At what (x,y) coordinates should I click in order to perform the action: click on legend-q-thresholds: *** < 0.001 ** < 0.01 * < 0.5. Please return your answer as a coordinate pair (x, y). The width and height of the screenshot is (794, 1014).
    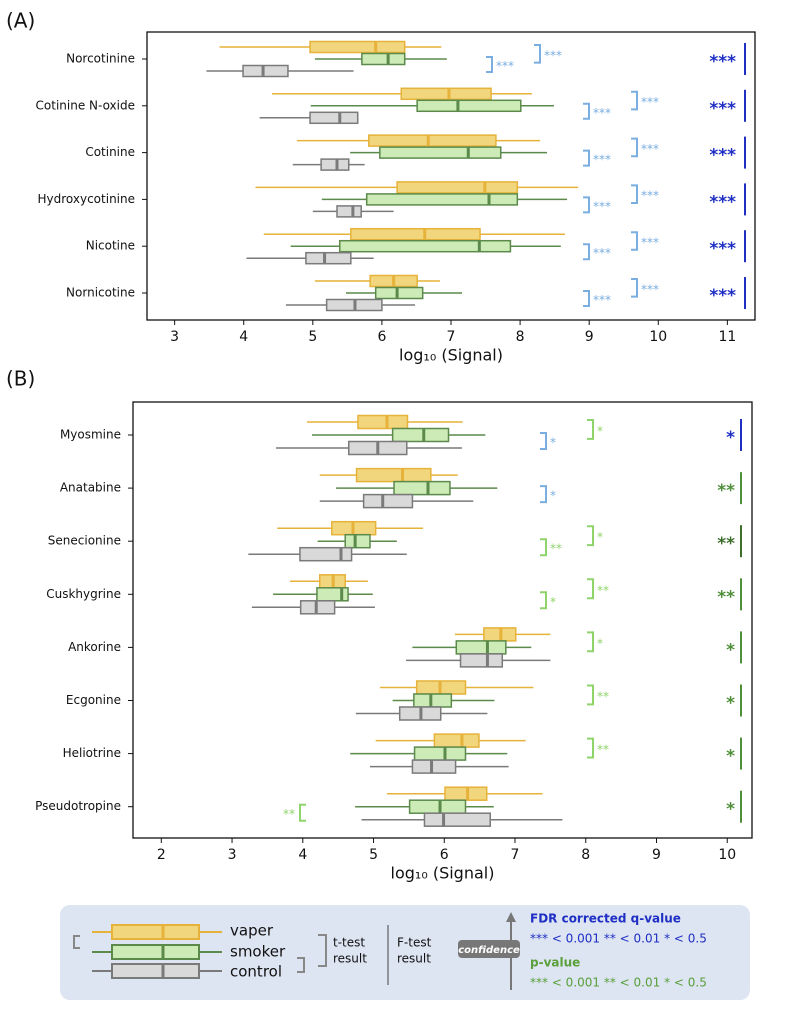
    Looking at the image, I should click on (618, 939).